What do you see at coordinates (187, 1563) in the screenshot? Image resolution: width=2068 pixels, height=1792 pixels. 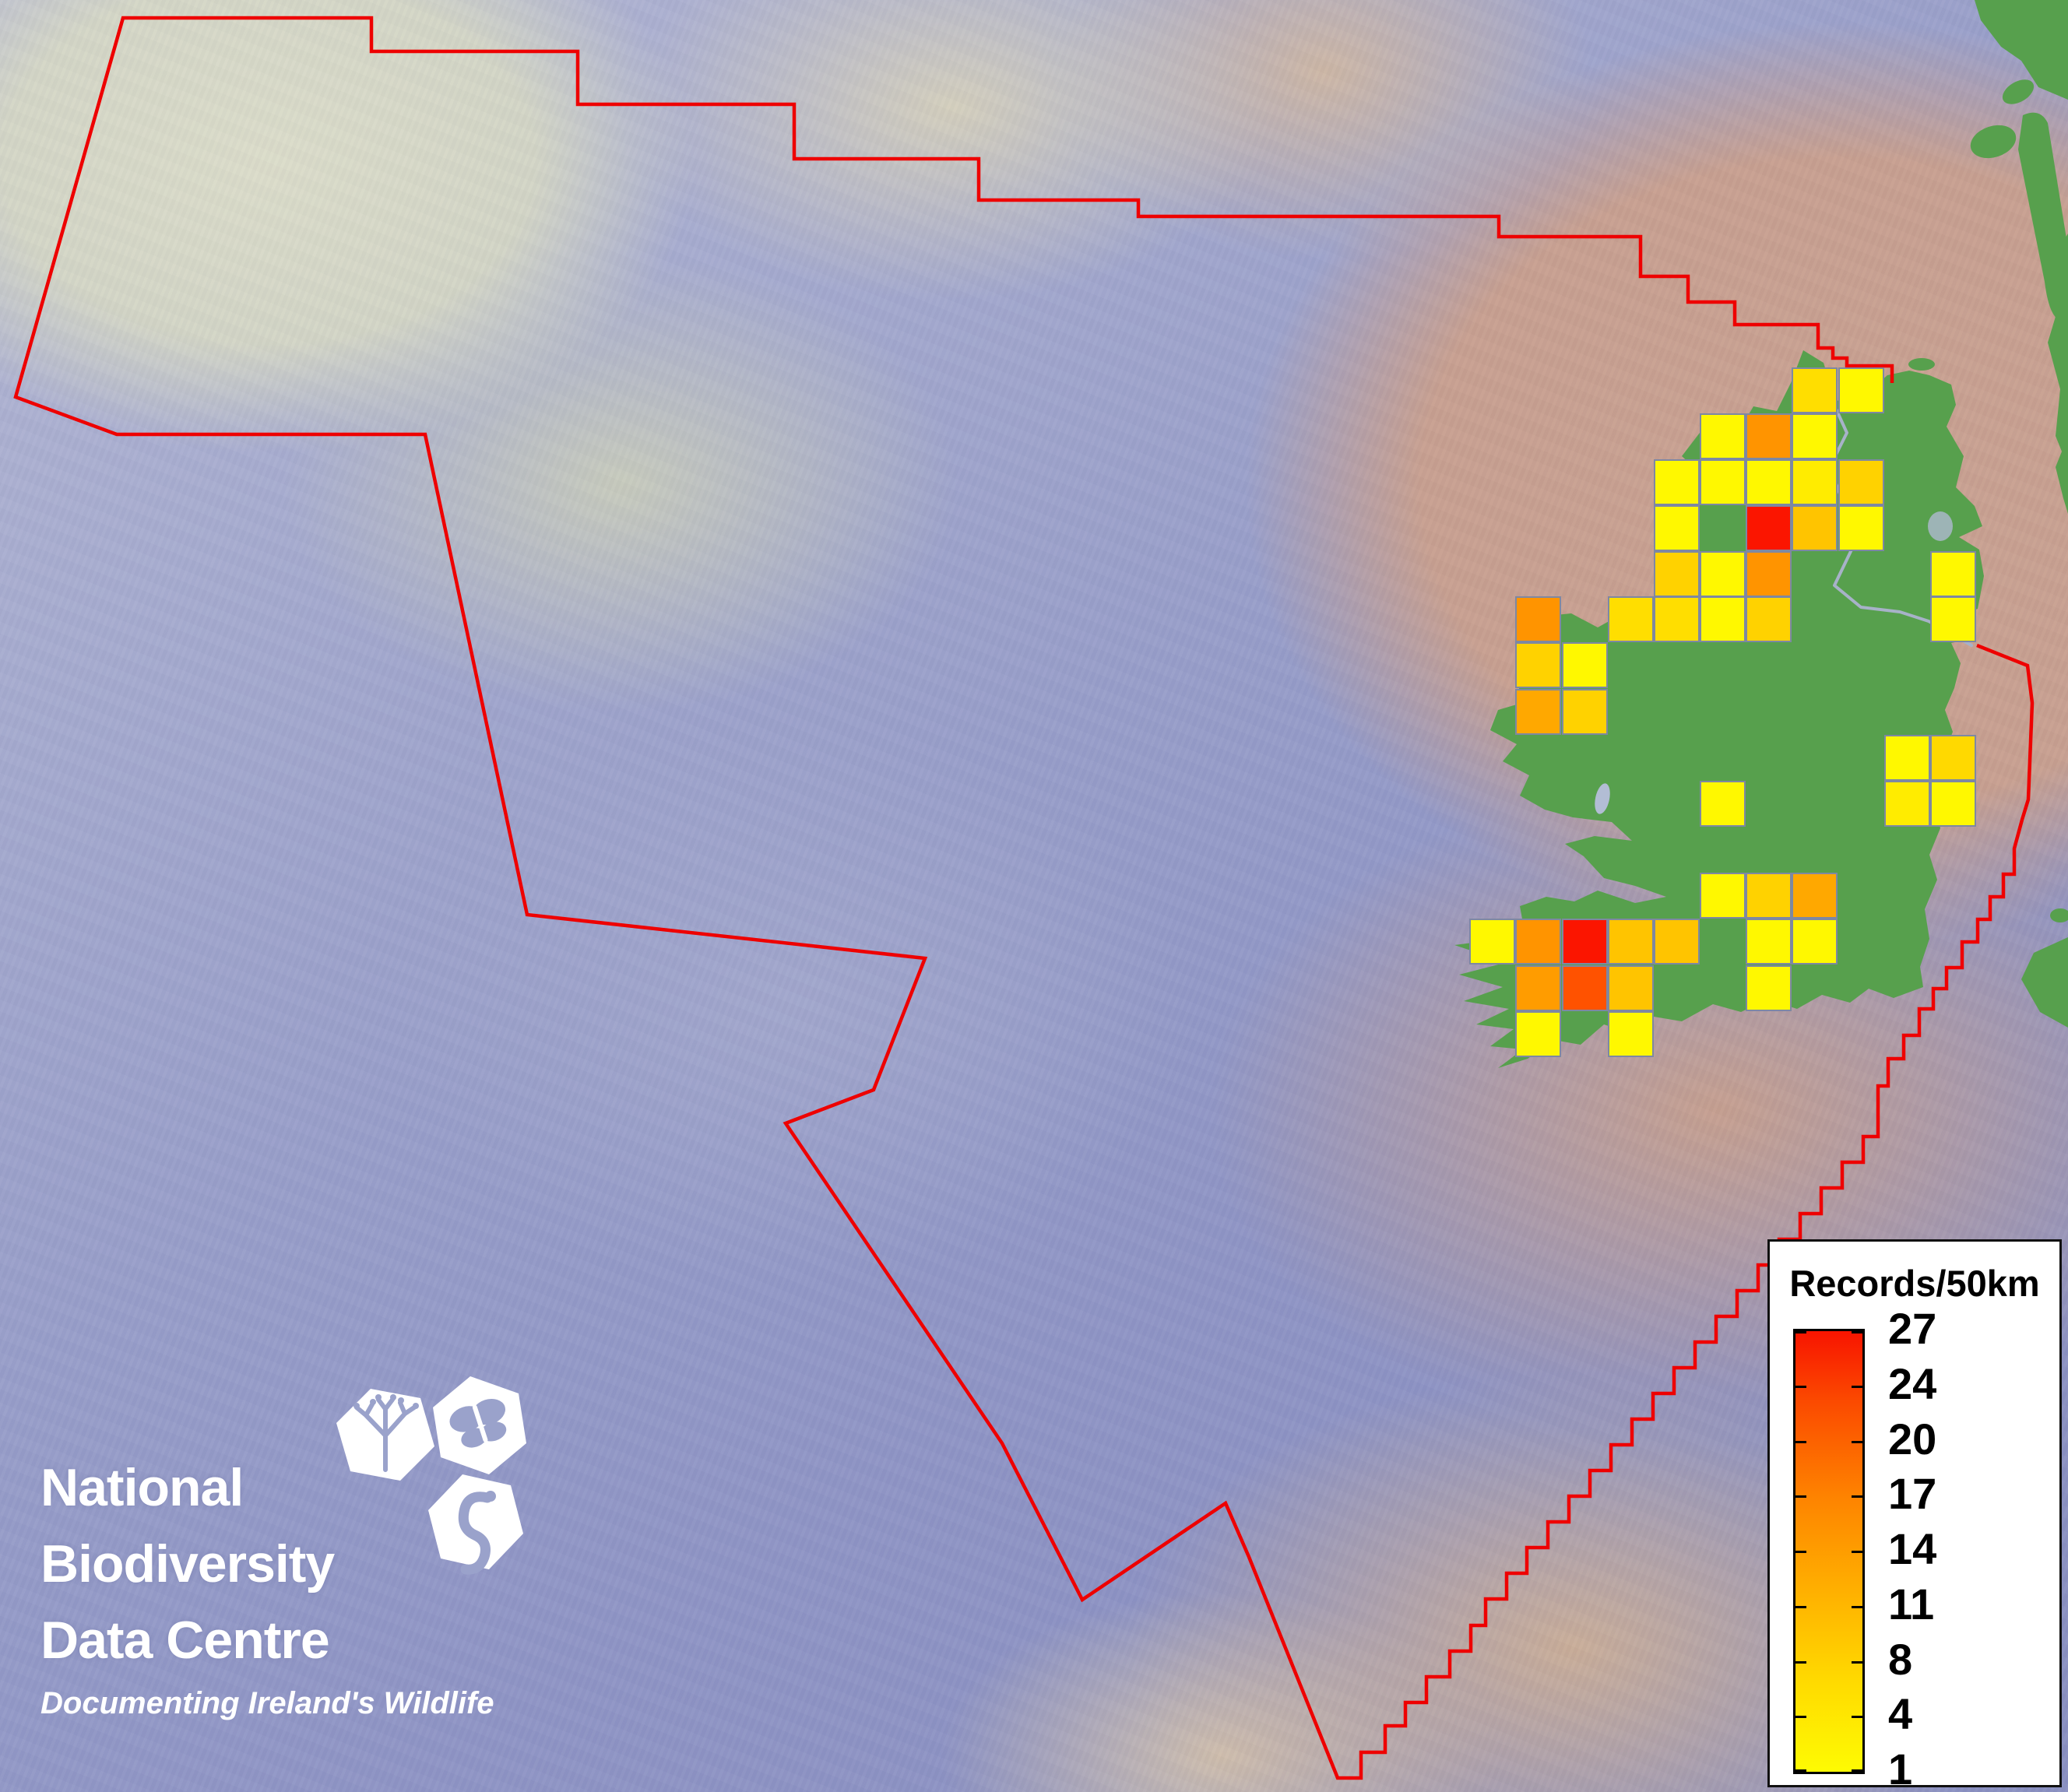 I see `logo-line-2: Biodiversity` at bounding box center [187, 1563].